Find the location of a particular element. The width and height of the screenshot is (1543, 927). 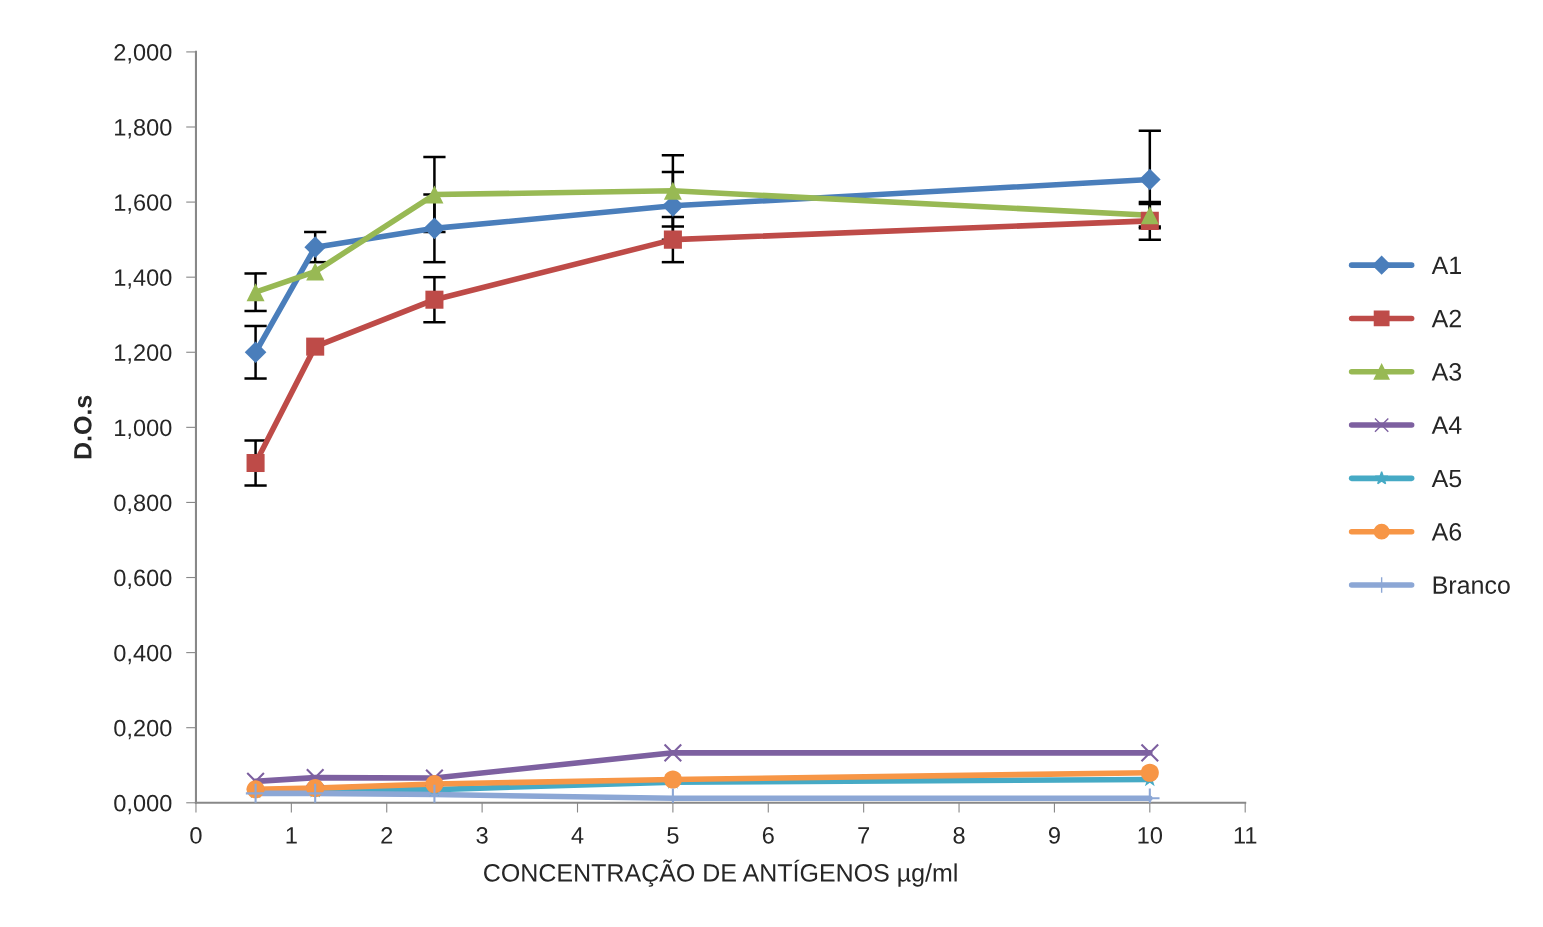

x-tick-label: 9 is located at coordinates (1054, 835).